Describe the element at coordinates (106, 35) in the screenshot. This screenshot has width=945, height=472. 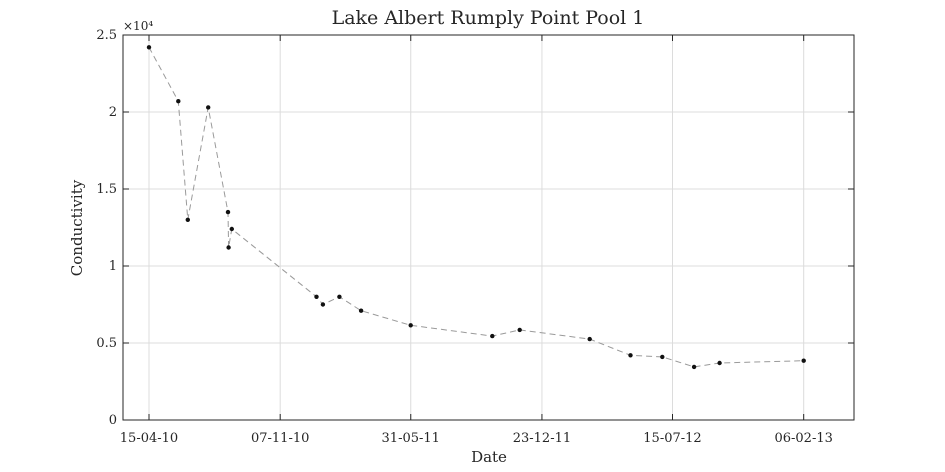
I see `y-tick-label: 2.5` at that location.